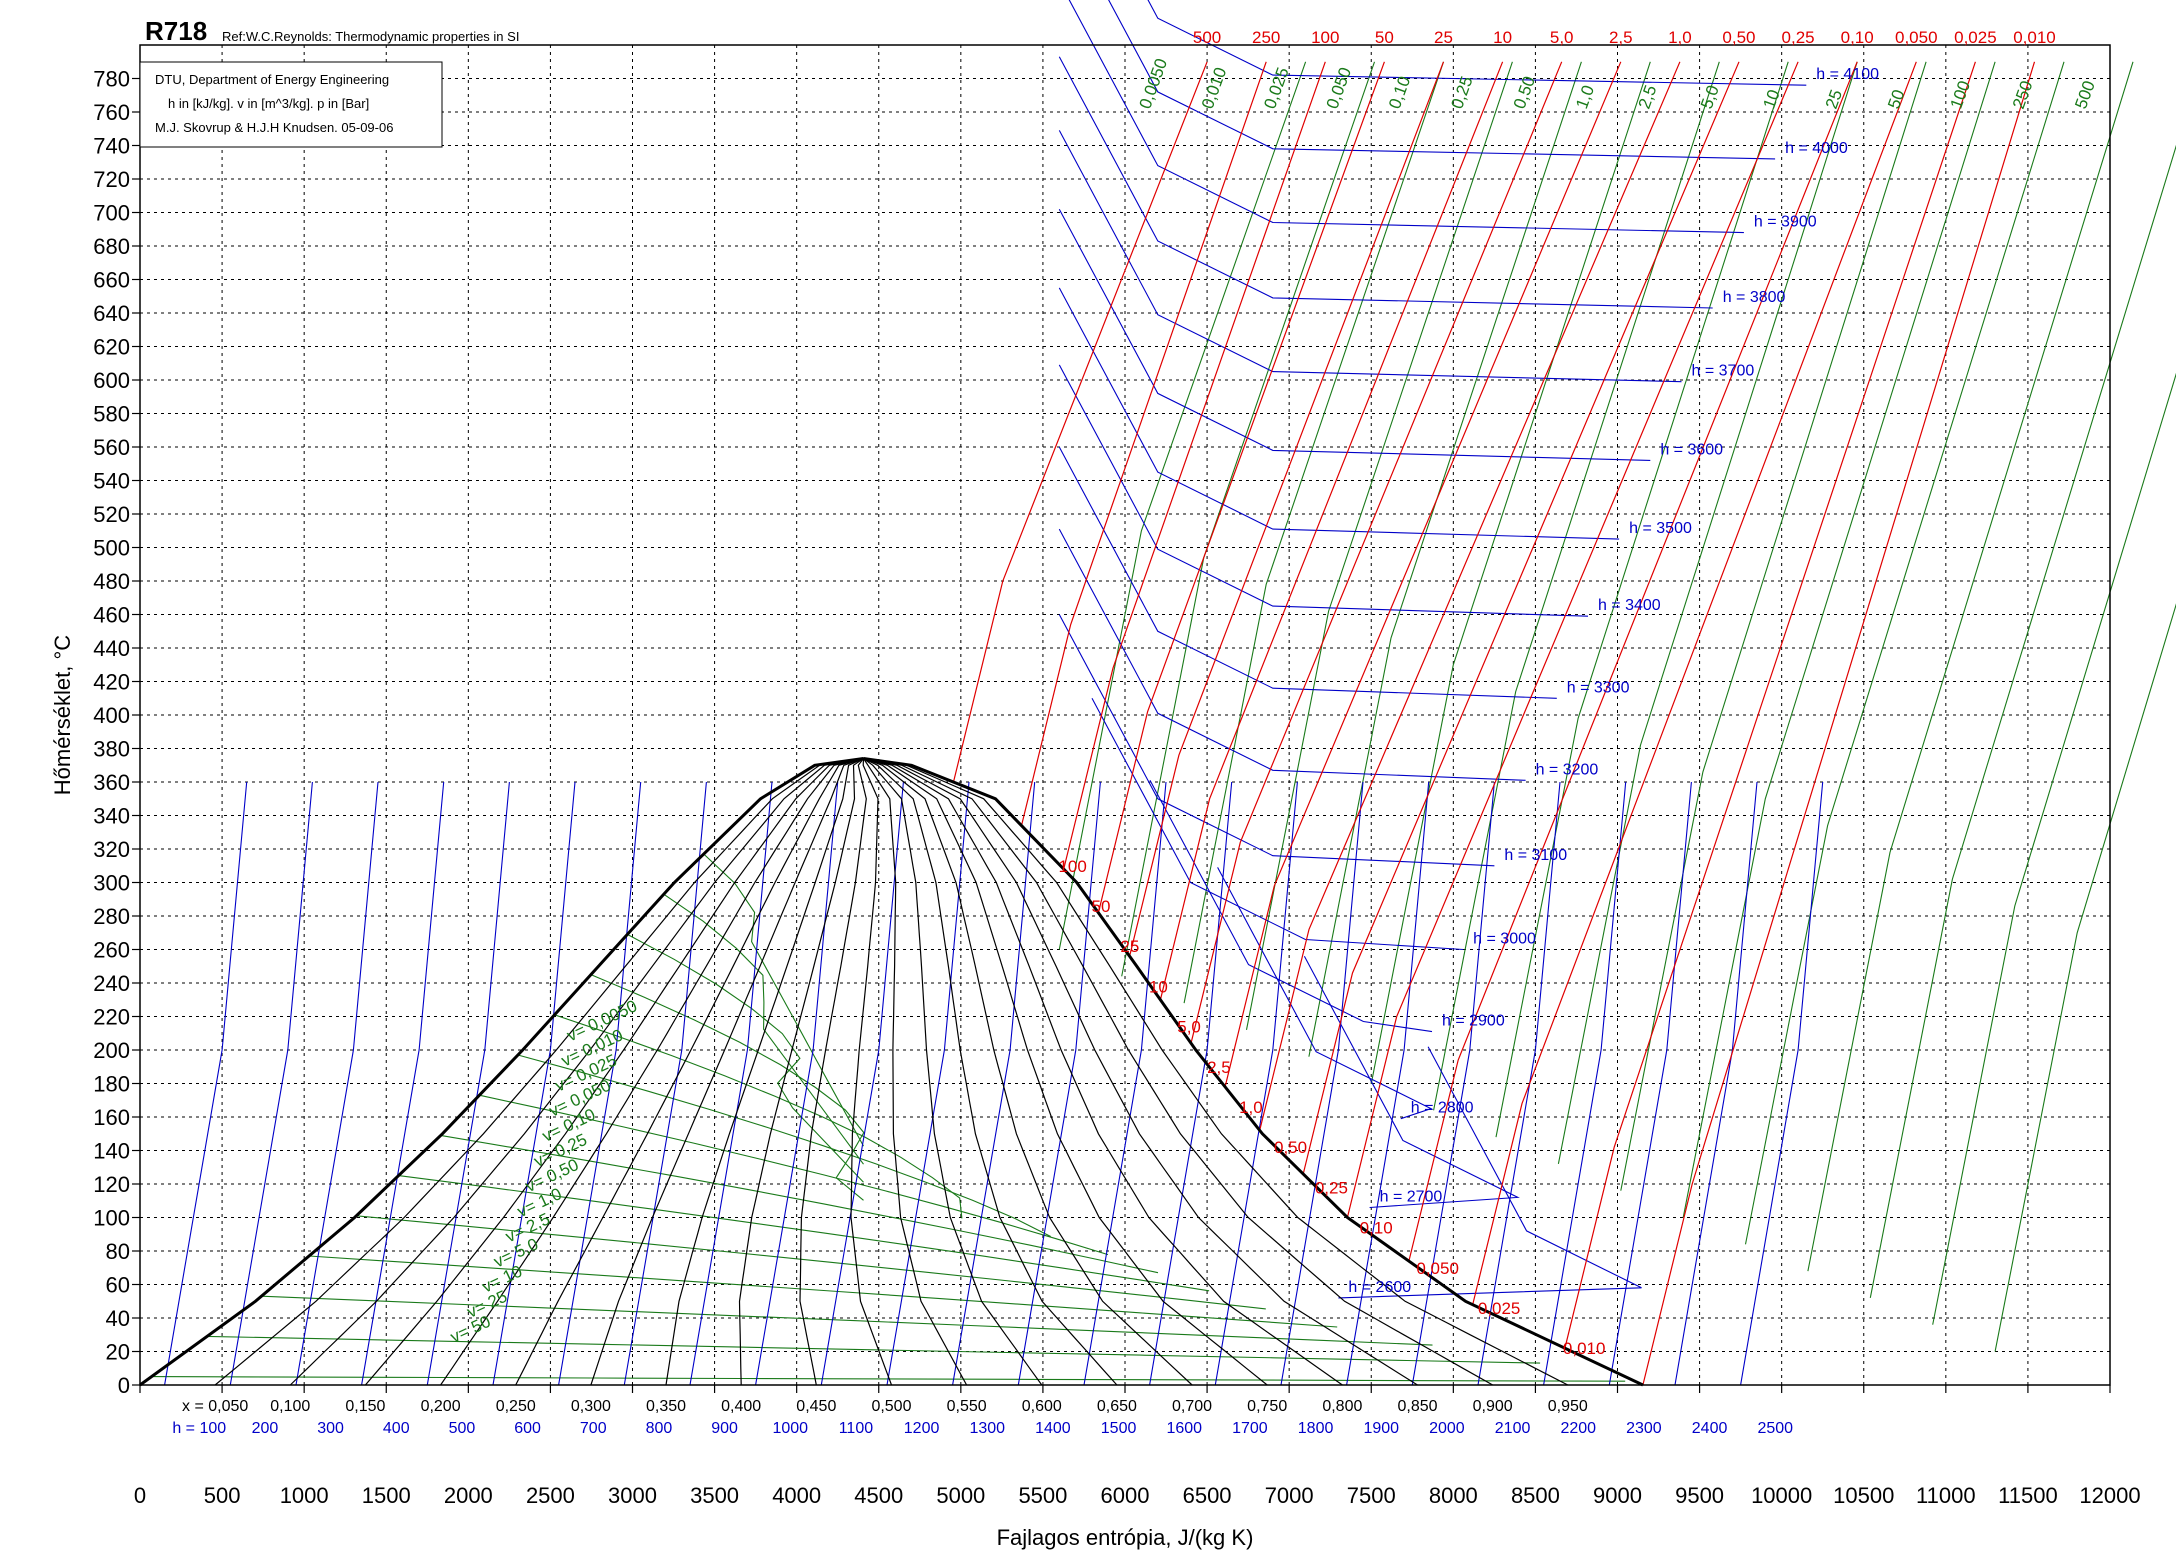 The height and width of the screenshot is (1550, 2176). What do you see at coordinates (1847, 74) in the screenshot?
I see `enthalpy-label: h = 4100` at bounding box center [1847, 74].